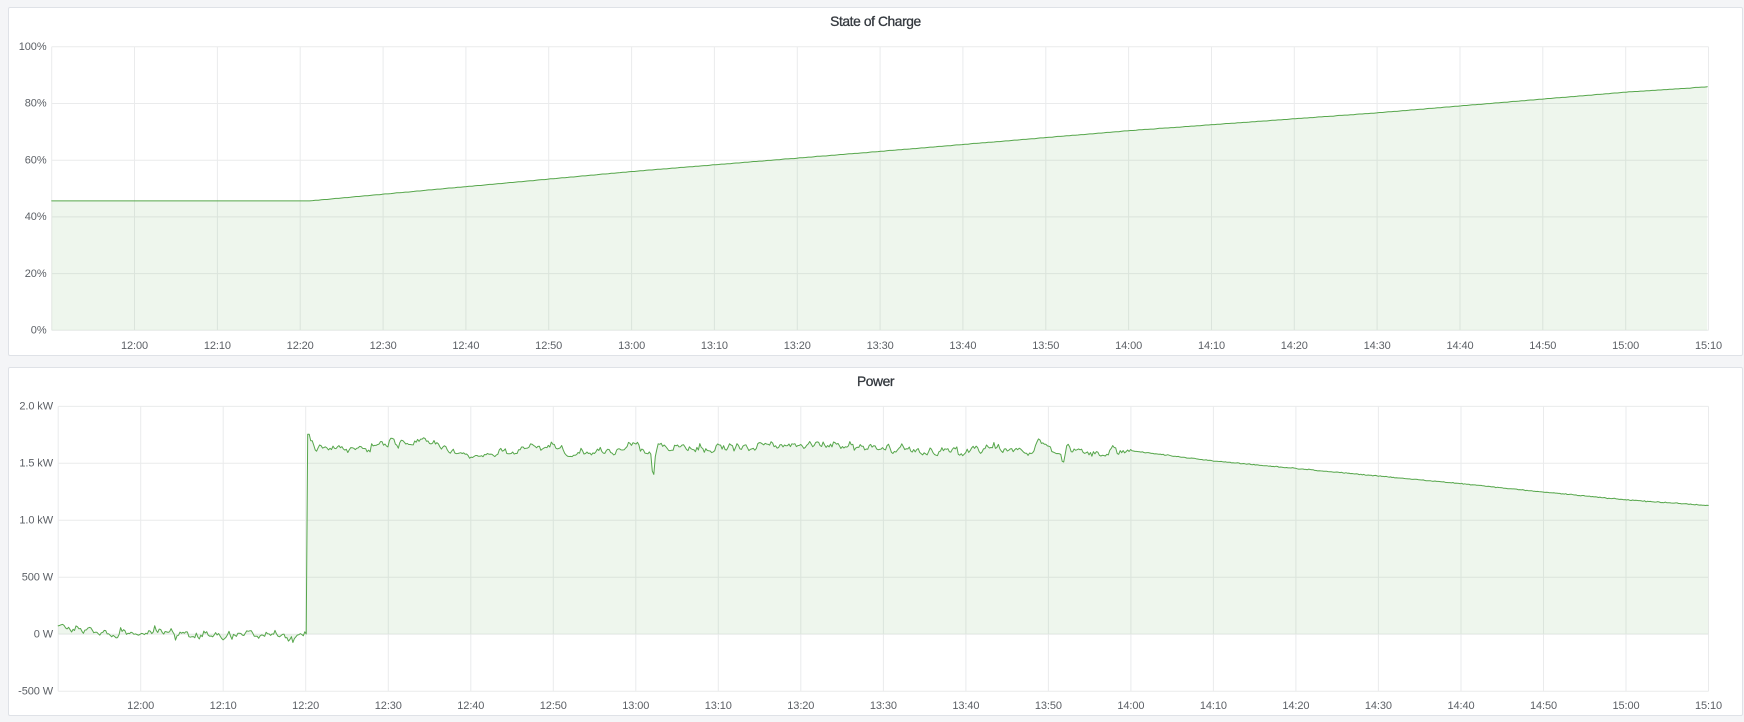  Describe the element at coordinates (36, 104) in the screenshot. I see `svg-text: 80%` at that location.